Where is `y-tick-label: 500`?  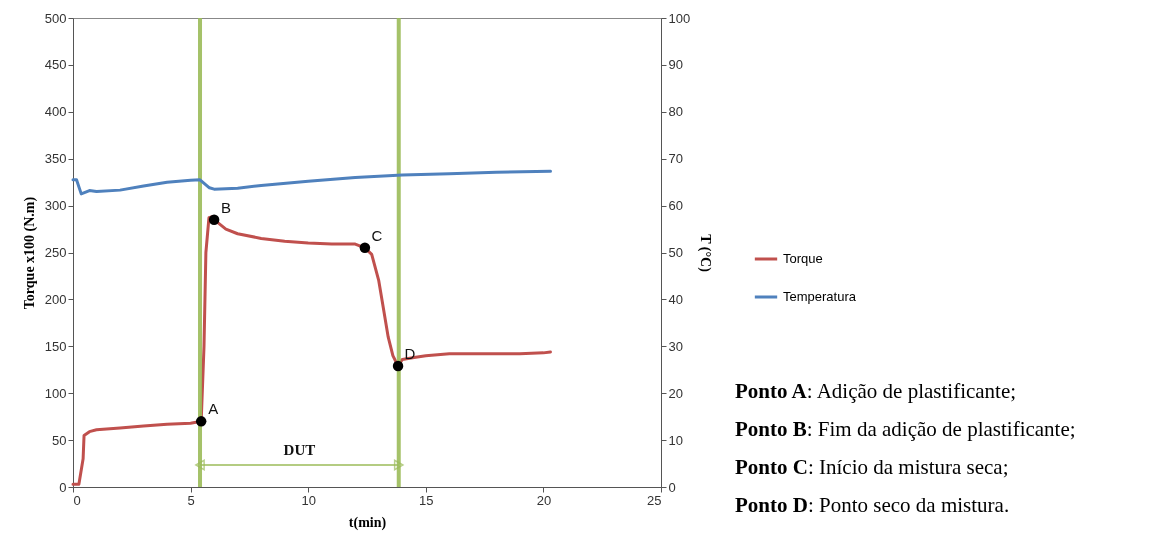
y-tick-label: 500 is located at coordinates (55, 18).